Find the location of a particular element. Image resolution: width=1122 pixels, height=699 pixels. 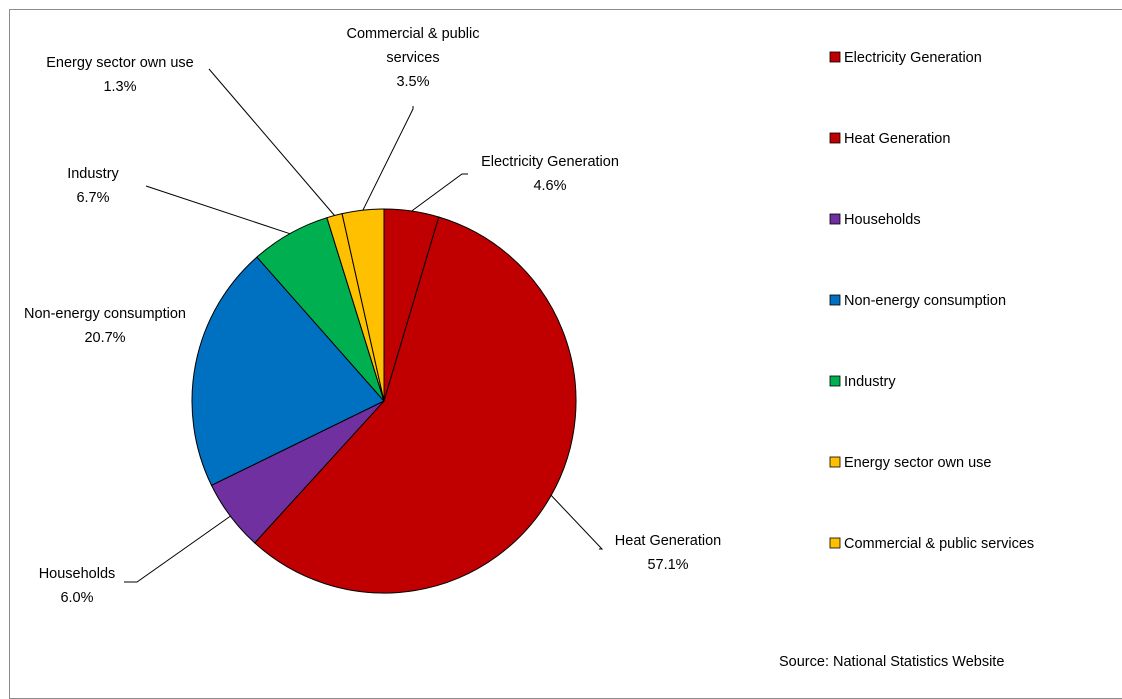

data-label-name: Electricity Generation is located at coordinates (550, 162).